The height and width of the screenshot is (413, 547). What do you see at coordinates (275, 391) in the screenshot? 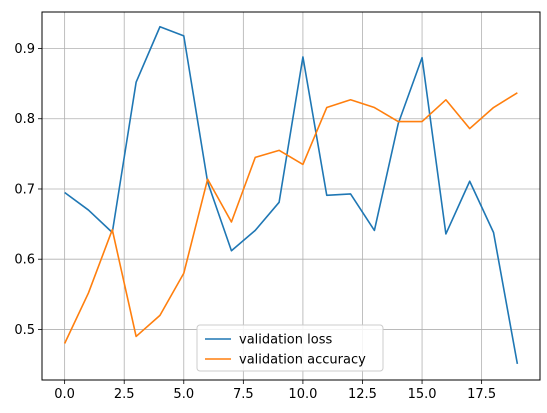
I see `x-axis: 0.0 2.5 5.0 7.5 10.0 12.5 15.0 17.5` at bounding box center [275, 391].